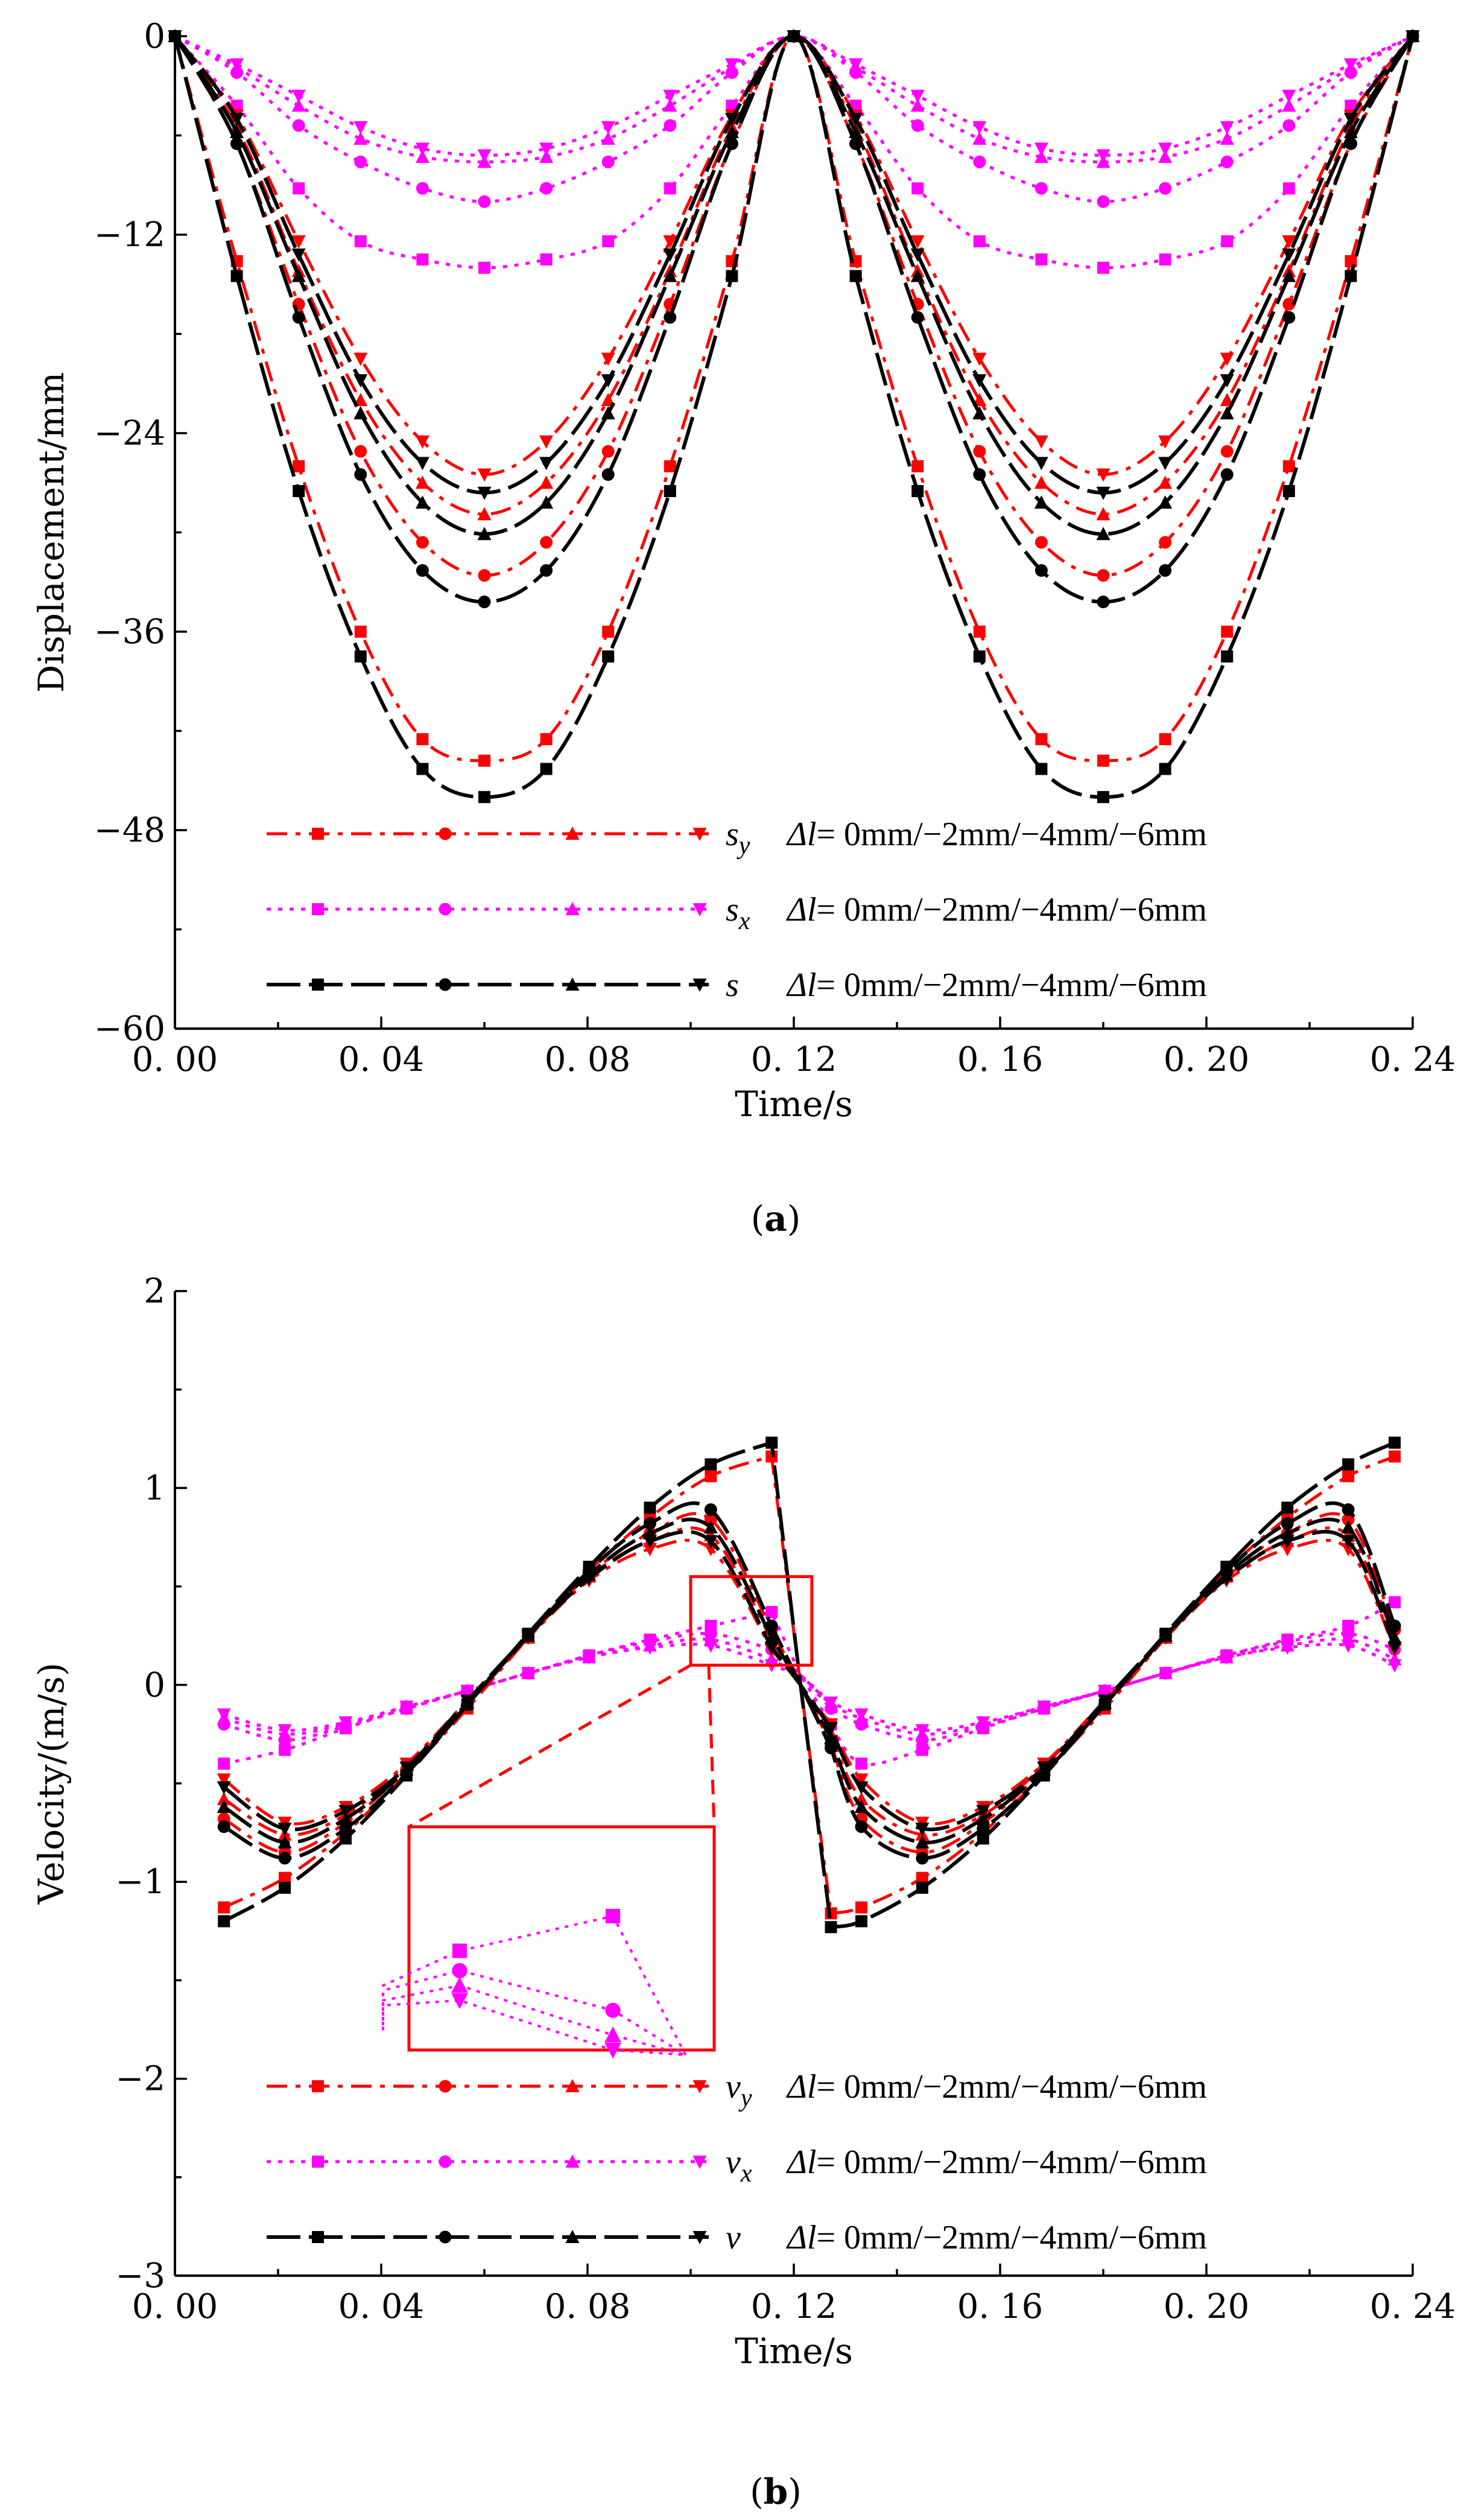  What do you see at coordinates (130, 830) in the screenshot?
I see `y-tick-label: −48` at bounding box center [130, 830].